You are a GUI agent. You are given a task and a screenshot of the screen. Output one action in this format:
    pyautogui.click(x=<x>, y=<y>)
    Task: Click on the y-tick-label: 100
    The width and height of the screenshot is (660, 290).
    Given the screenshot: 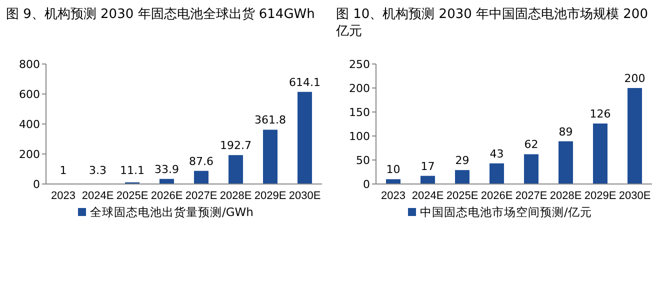 What is the action you would take?
    pyautogui.click(x=359, y=136)
    